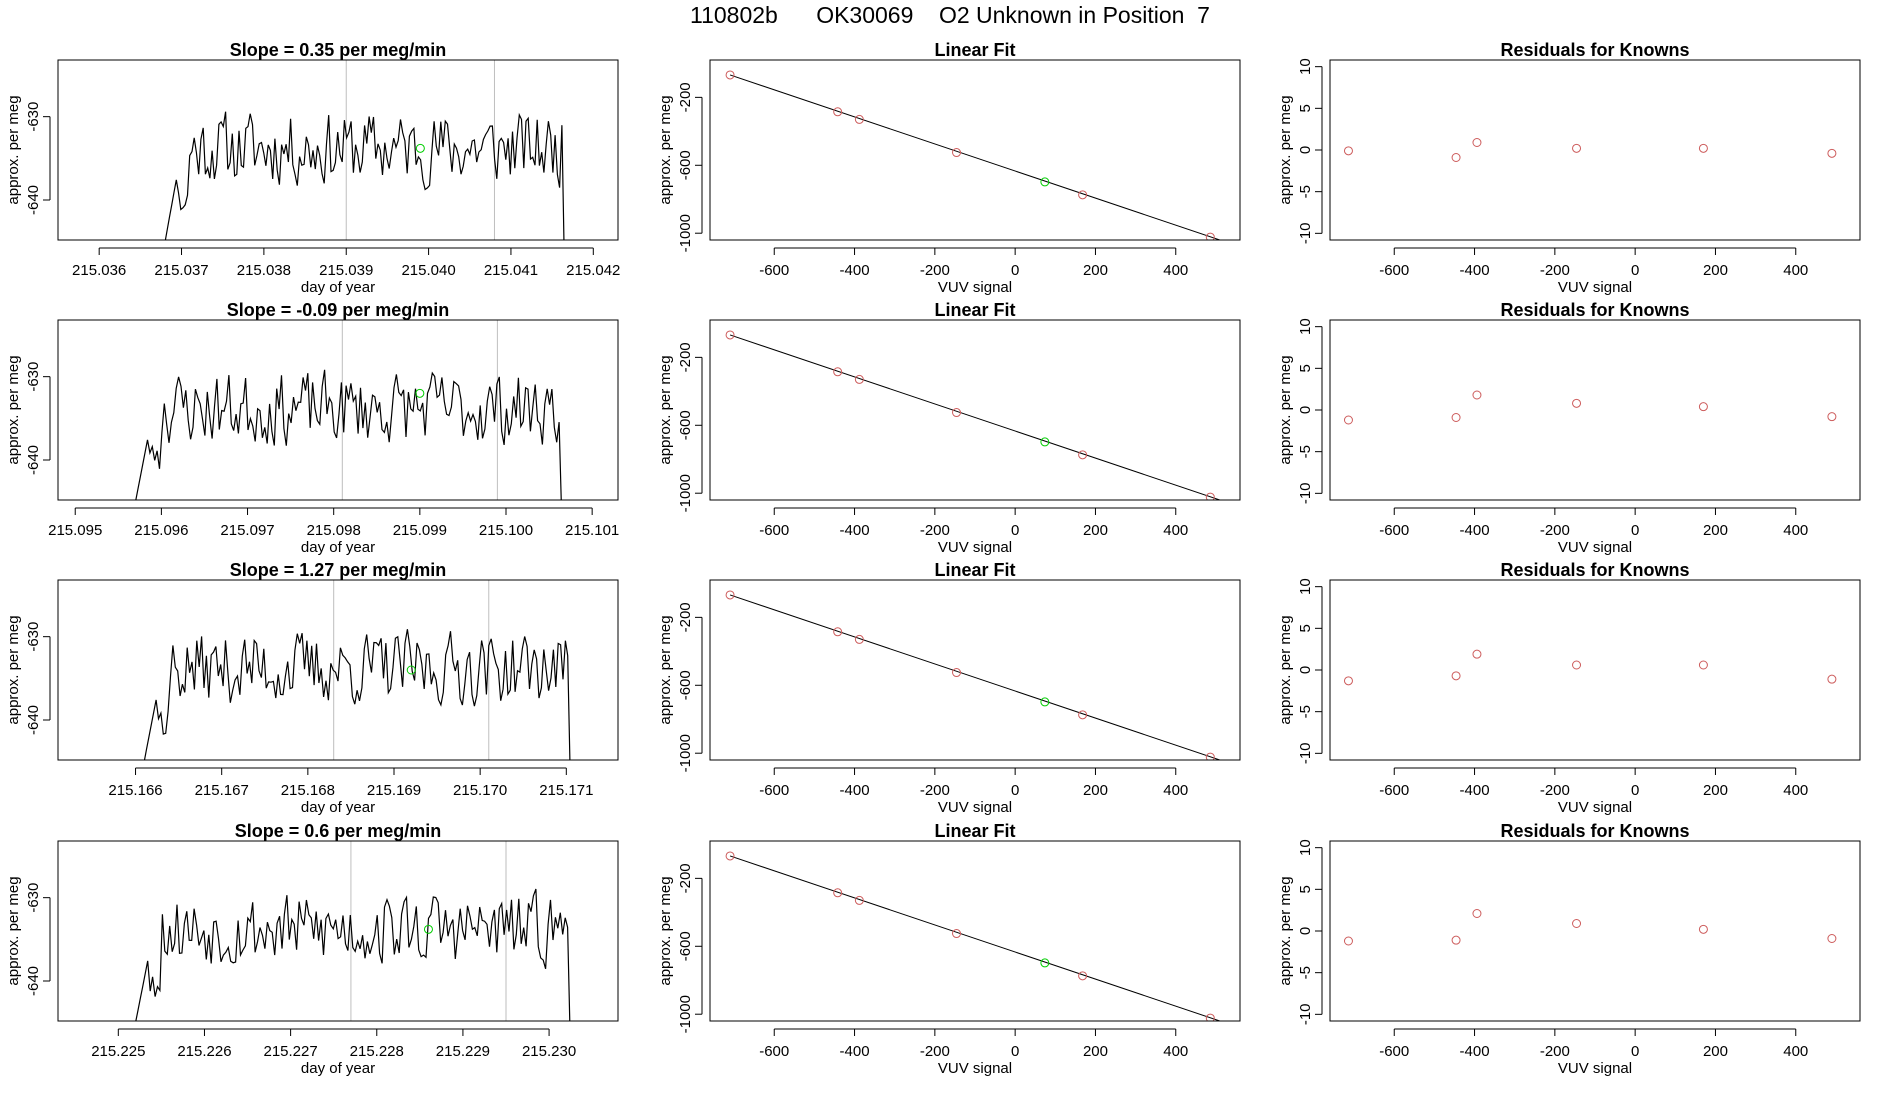 This screenshot has height=1100, width=1900. What do you see at coordinates (1045, 963) in the screenshot?
I see `unknown-point` at bounding box center [1045, 963].